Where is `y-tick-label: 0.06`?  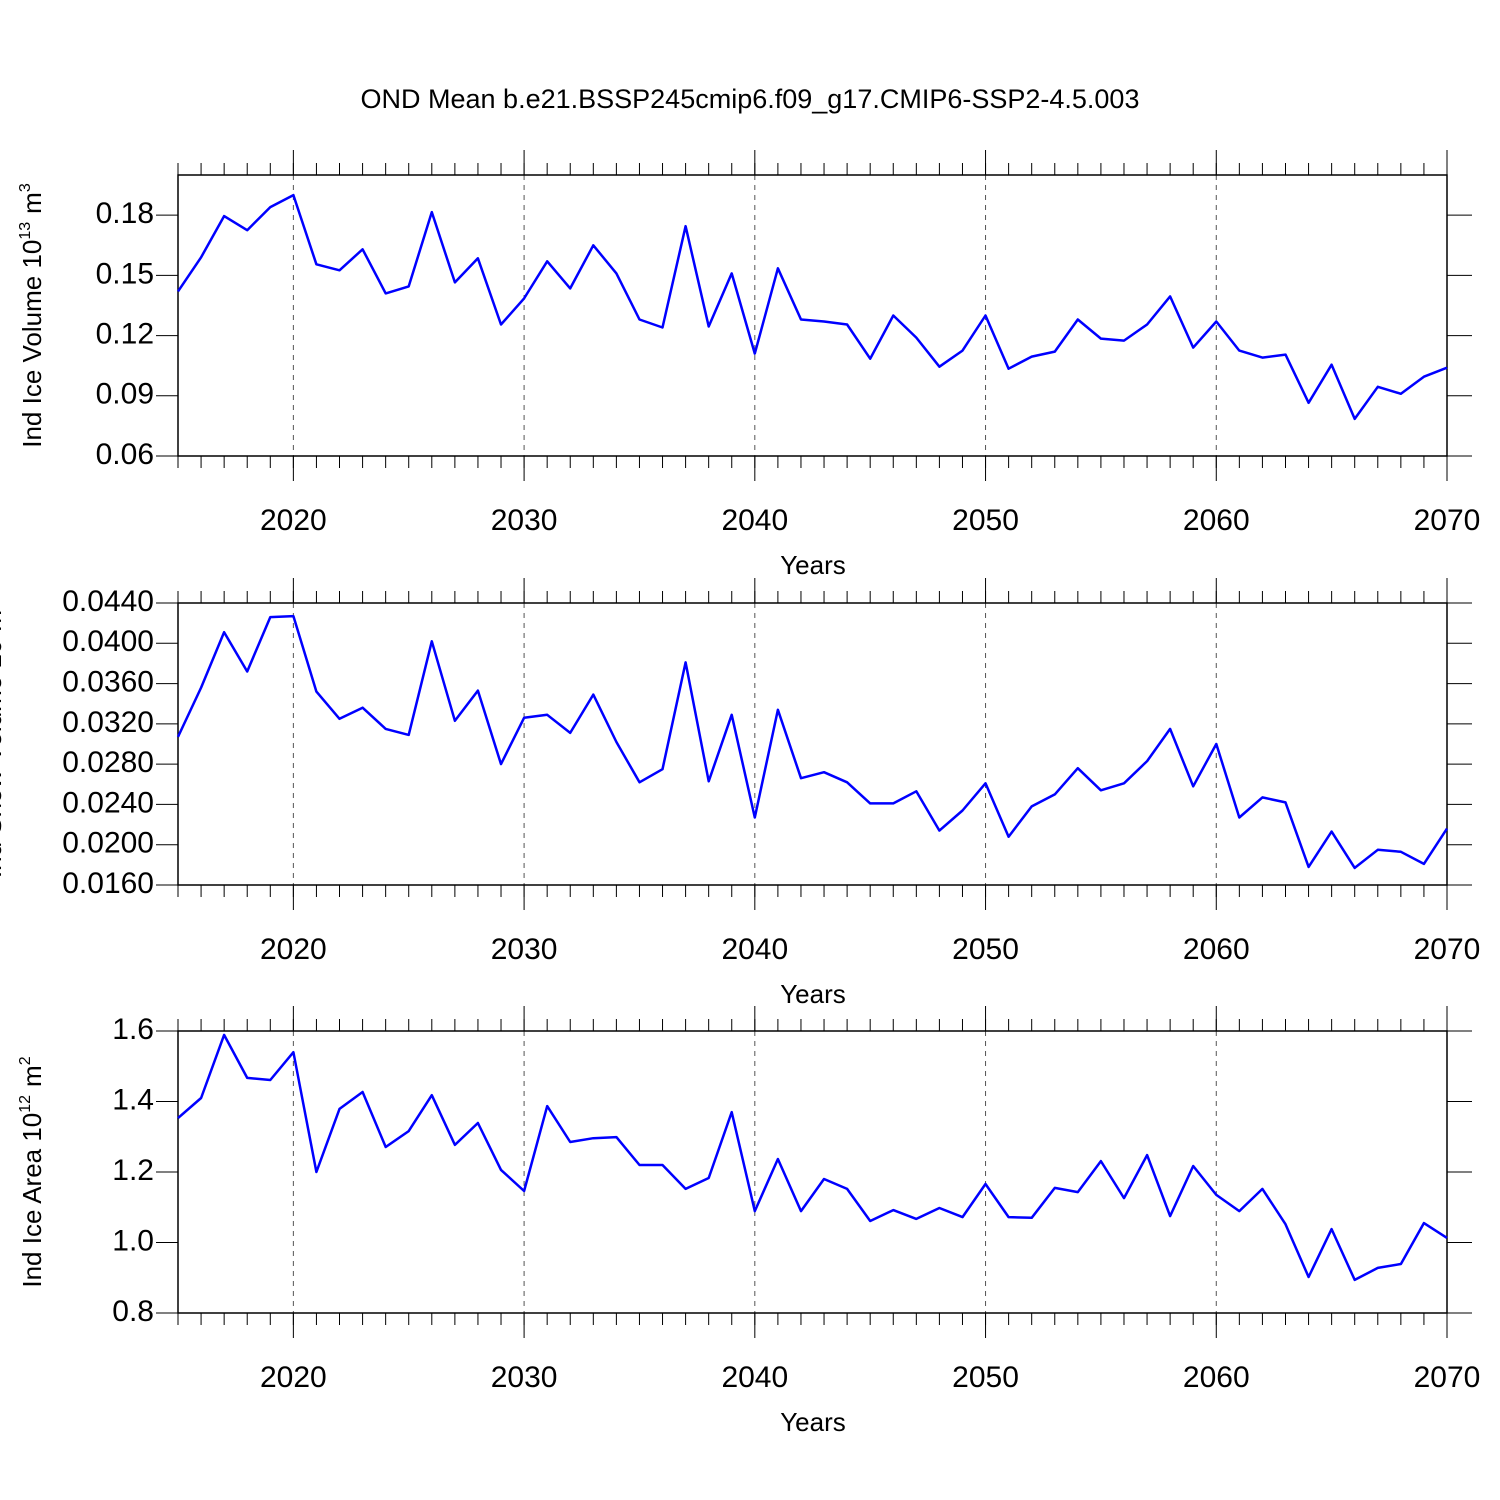
y-tick-label: 0.06 is located at coordinates (125, 454).